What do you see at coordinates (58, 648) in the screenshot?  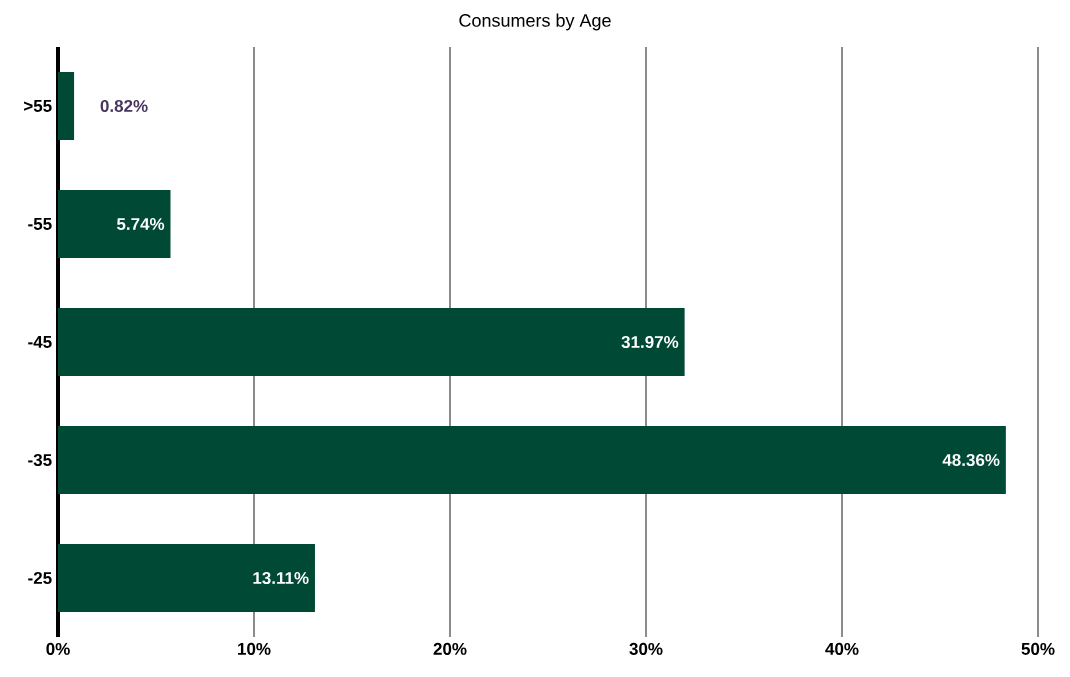 I see `x-tick-label: 0%` at bounding box center [58, 648].